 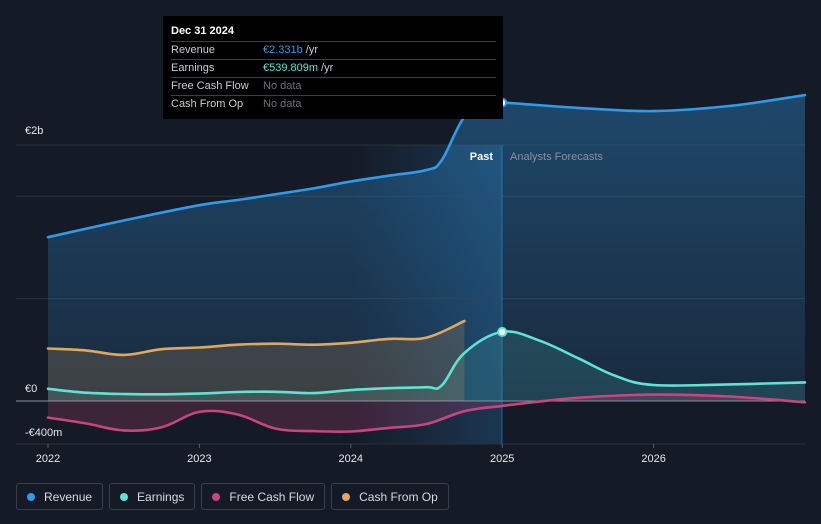 I want to click on earnings-line, so click(x=426, y=363).